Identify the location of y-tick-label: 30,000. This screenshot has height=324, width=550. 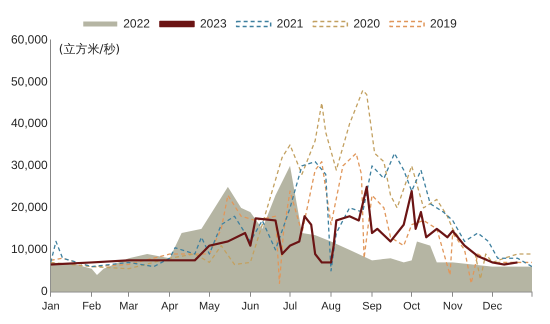
(29, 165).